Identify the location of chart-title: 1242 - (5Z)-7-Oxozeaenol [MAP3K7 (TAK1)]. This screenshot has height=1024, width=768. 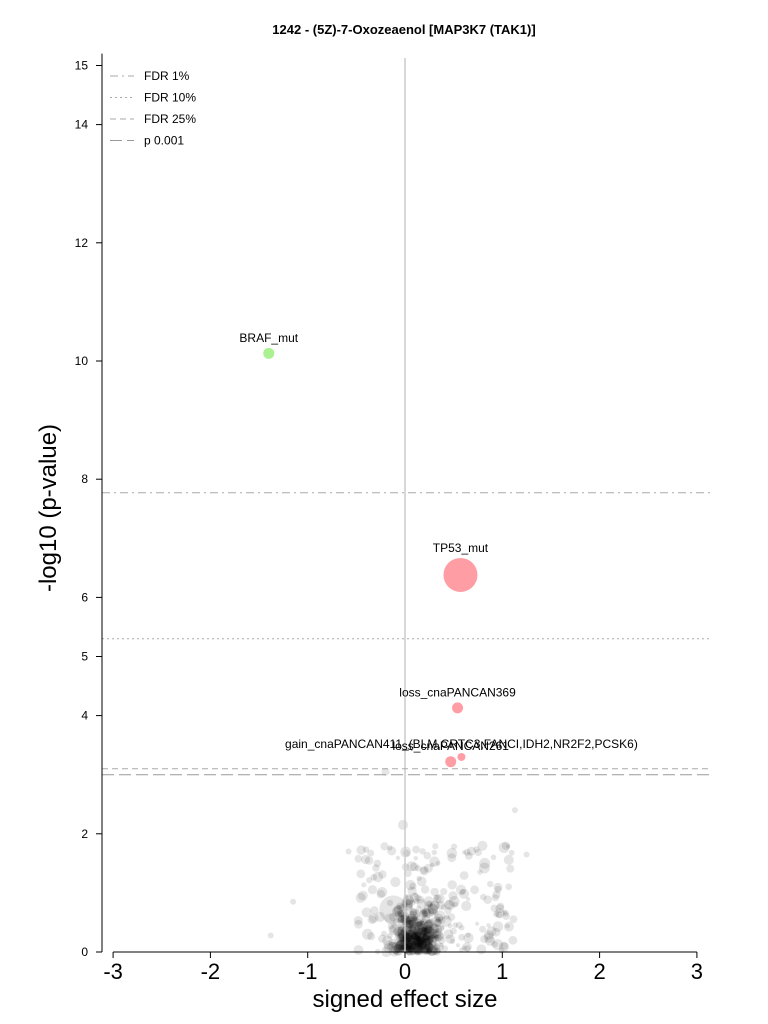
(403, 29).